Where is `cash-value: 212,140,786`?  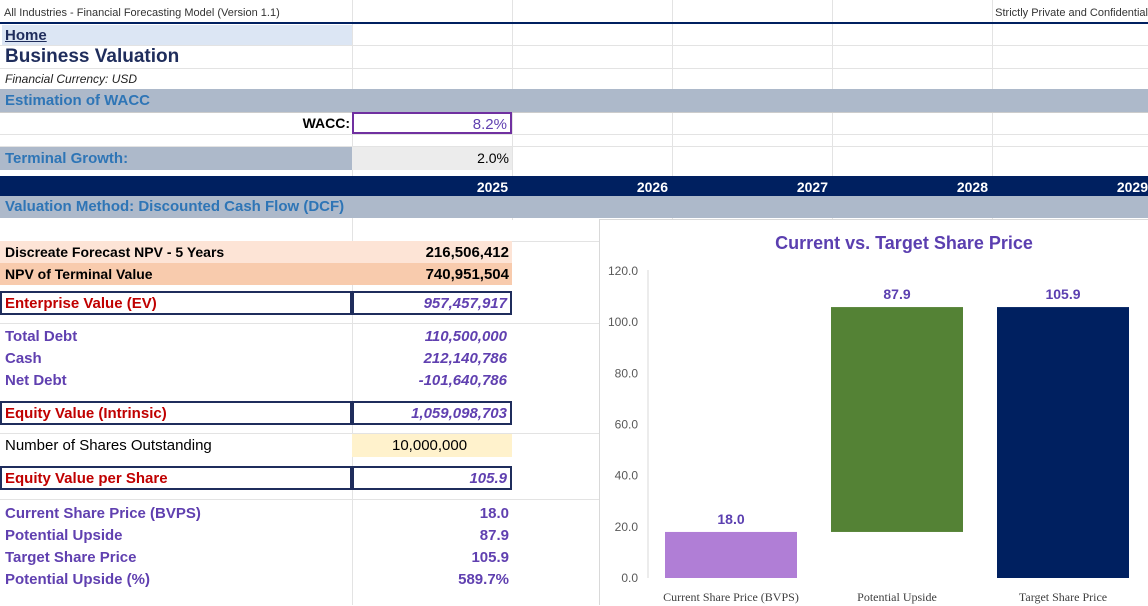
cash-value: 212,140,786 is located at coordinates (465, 358).